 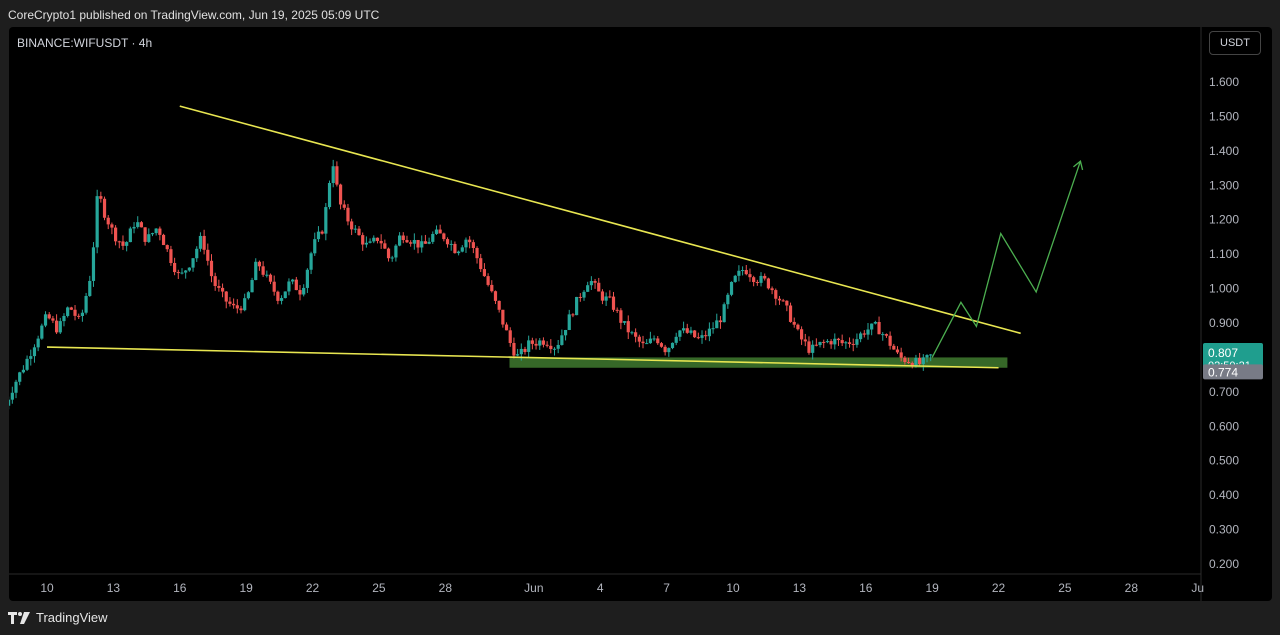 What do you see at coordinates (72, 617) in the screenshot?
I see `footer-brand-label: TradingView` at bounding box center [72, 617].